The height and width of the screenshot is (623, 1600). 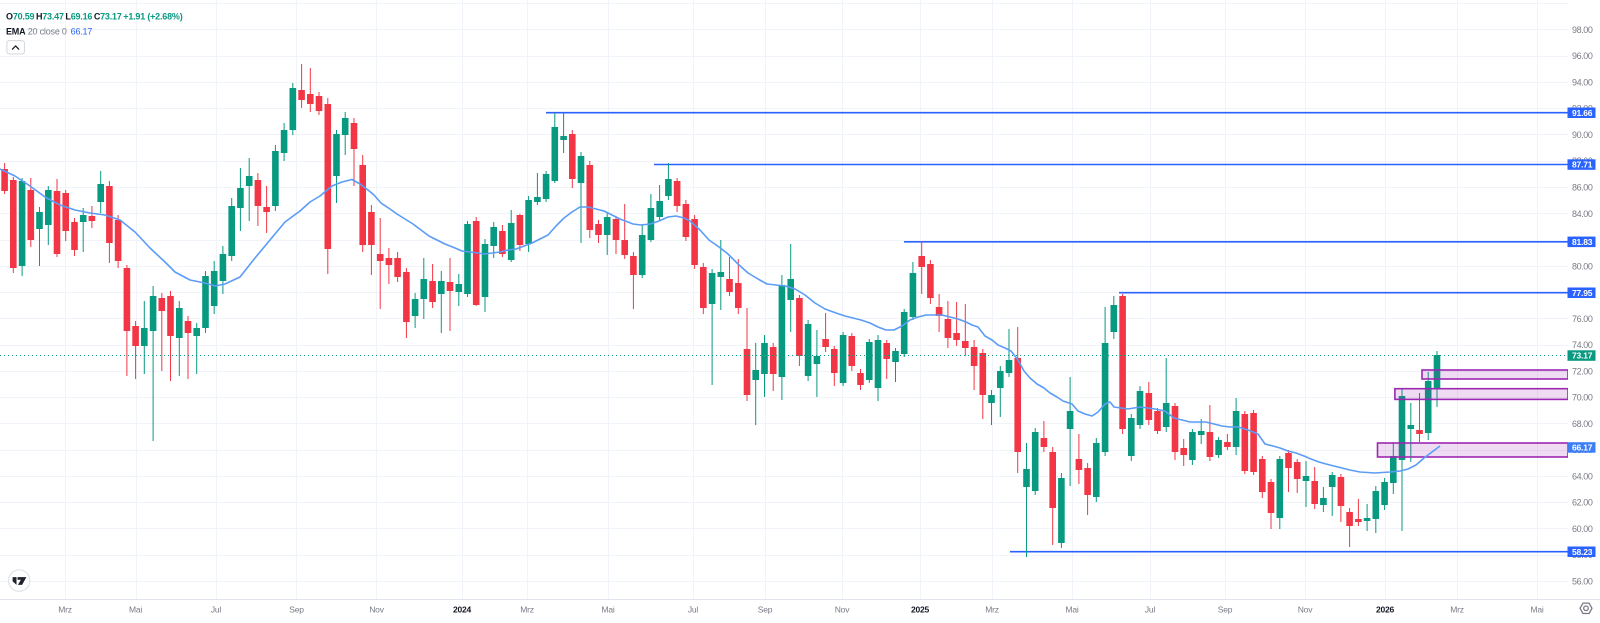 What do you see at coordinates (1582, 319) in the screenshot?
I see `svg-text: 76.00` at bounding box center [1582, 319].